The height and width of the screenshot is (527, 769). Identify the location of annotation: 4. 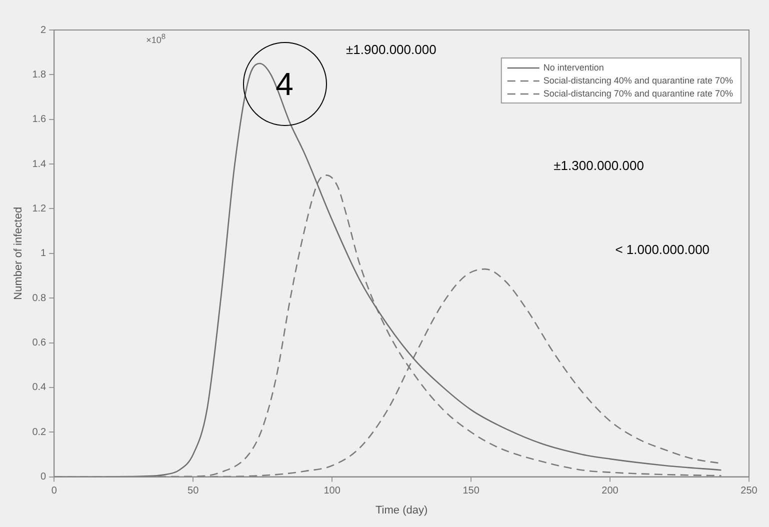
(285, 84).